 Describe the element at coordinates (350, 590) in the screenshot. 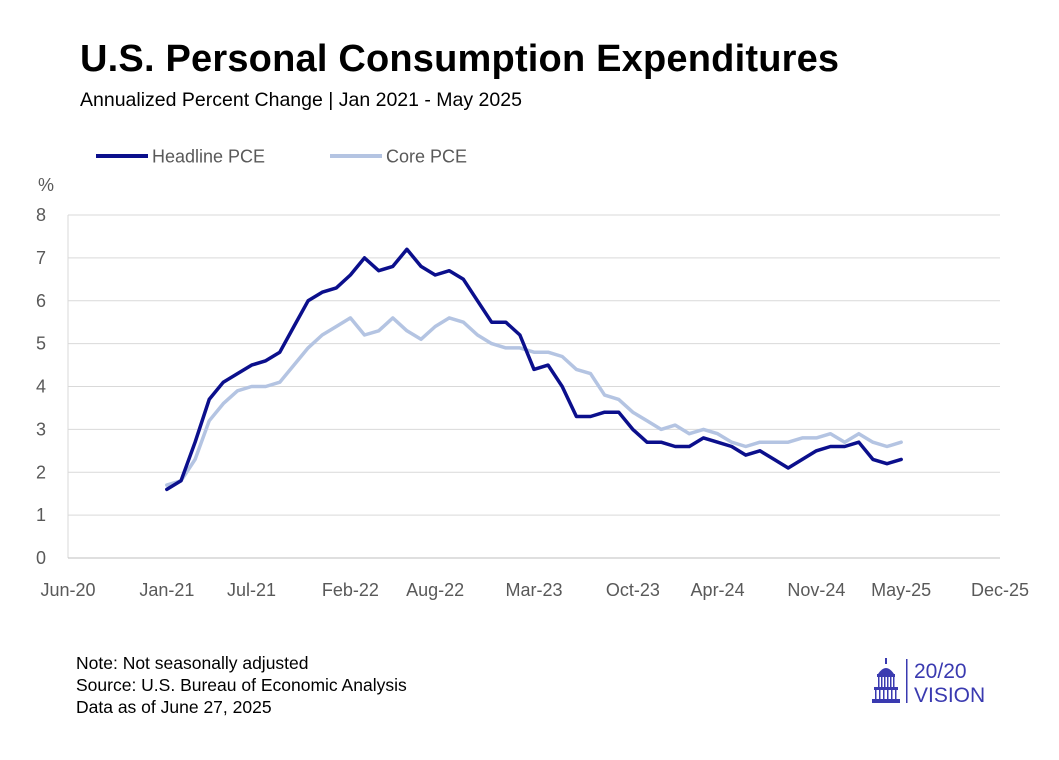

I see `x-tick-label: Feb-22` at that location.